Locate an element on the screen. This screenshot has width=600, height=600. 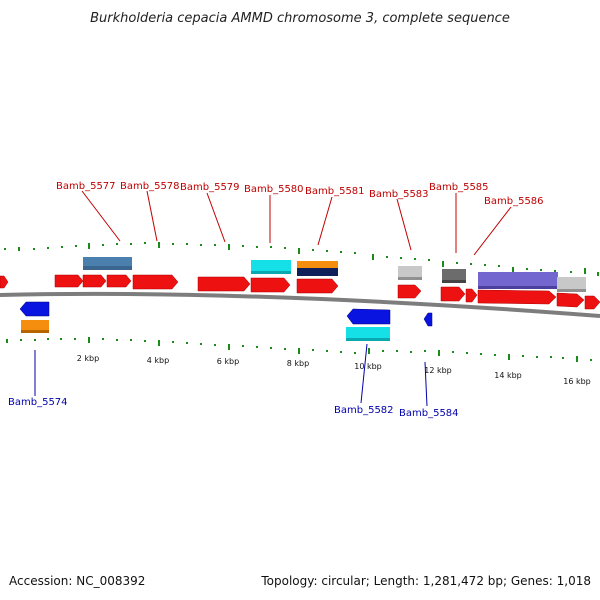
label-bamb-5584: Bamb_5584 is located at coordinates (429, 413).